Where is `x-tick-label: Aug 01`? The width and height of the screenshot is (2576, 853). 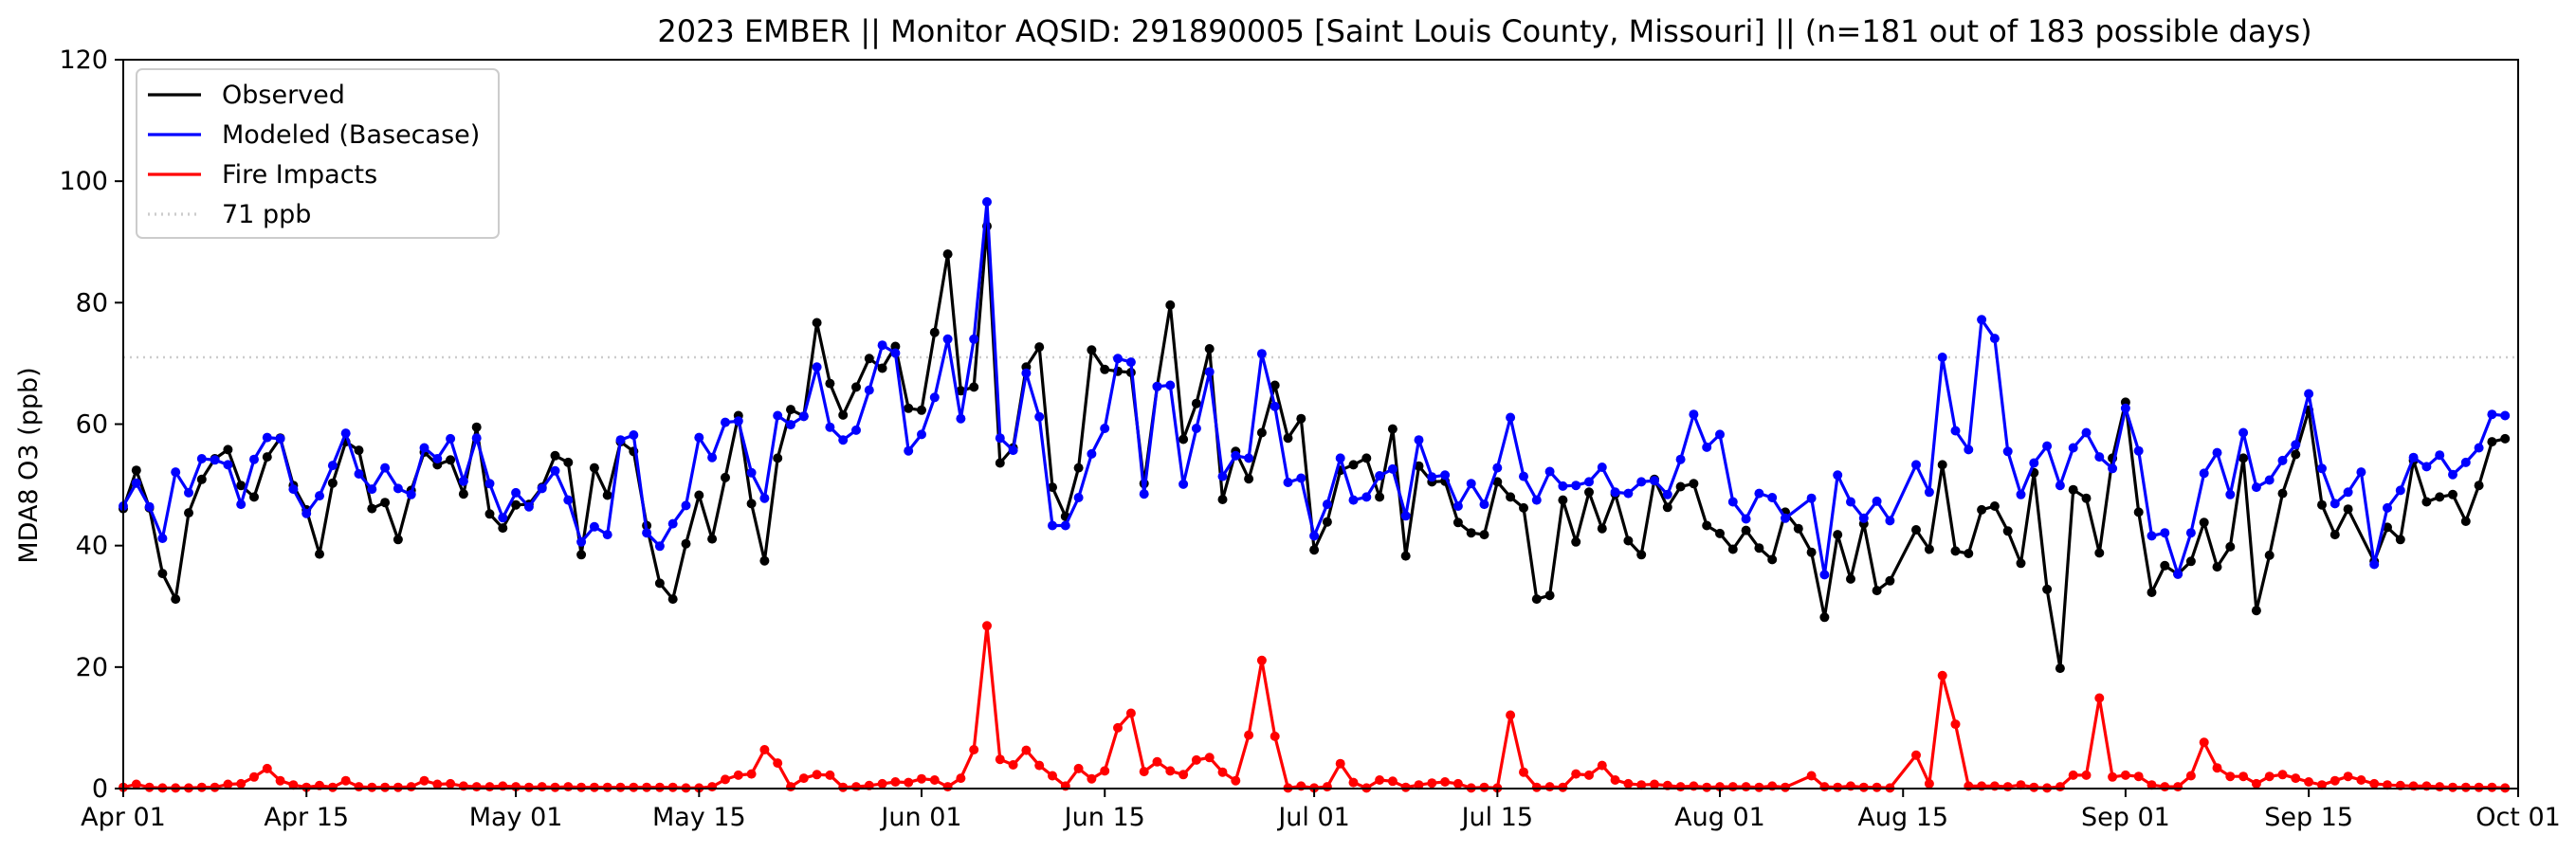 x-tick-label: Aug 01 is located at coordinates (1719, 817).